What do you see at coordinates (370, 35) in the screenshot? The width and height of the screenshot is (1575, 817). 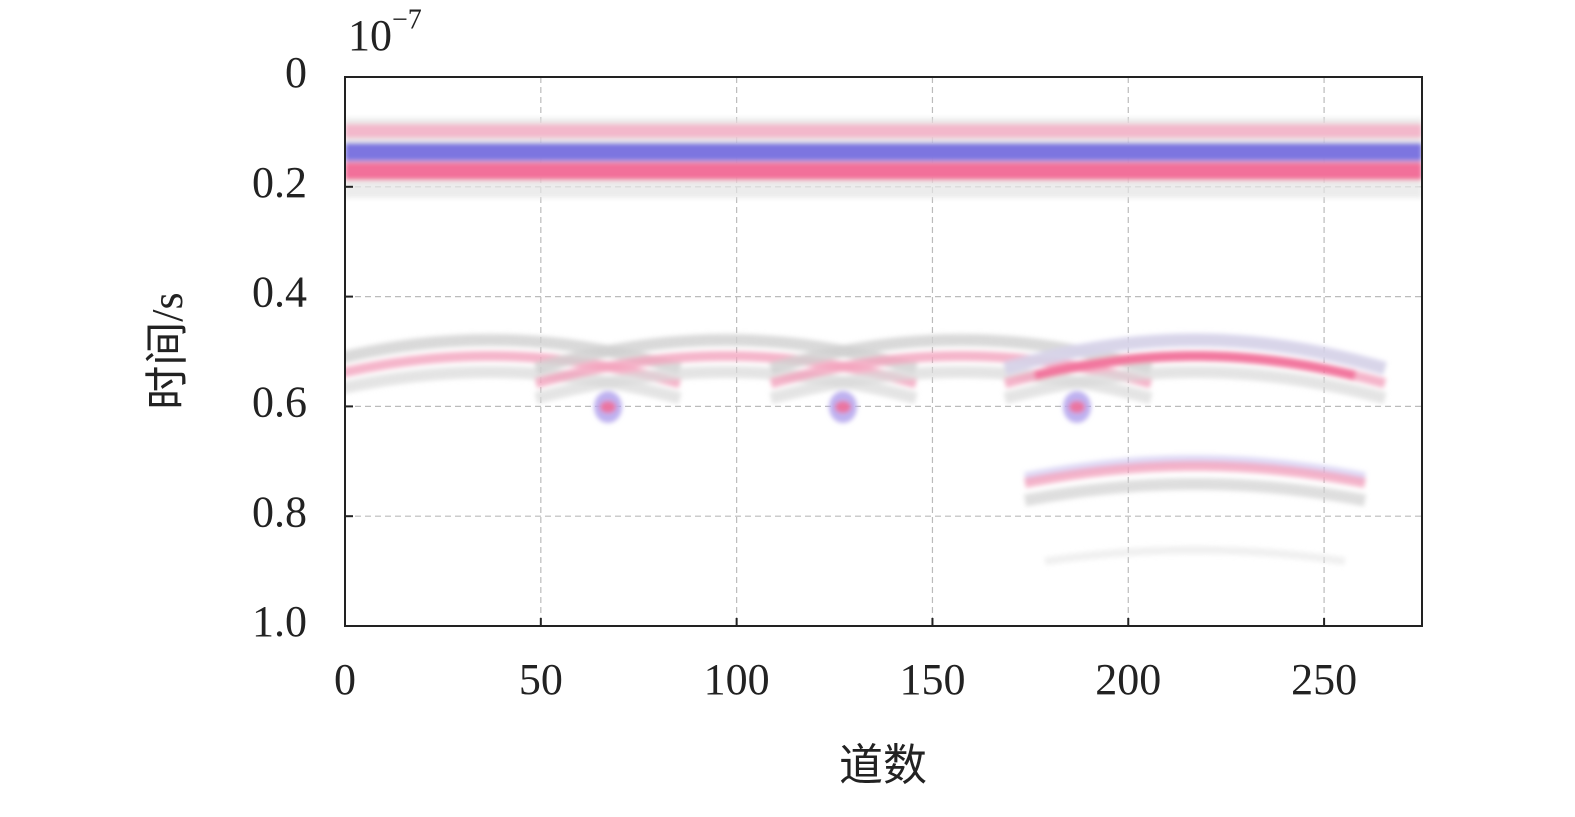 I see `y-scale-base: 10` at bounding box center [370, 35].